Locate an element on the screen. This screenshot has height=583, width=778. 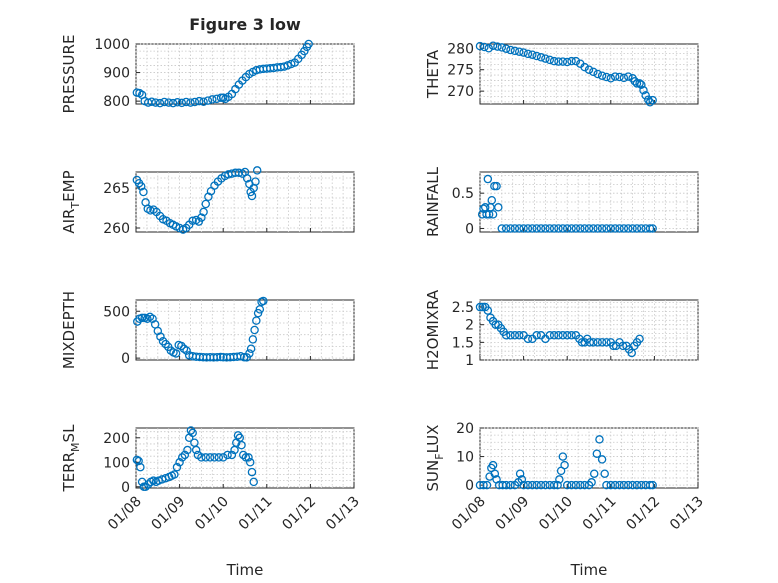
y-axis-label: THETA is located at coordinates (433, 74).